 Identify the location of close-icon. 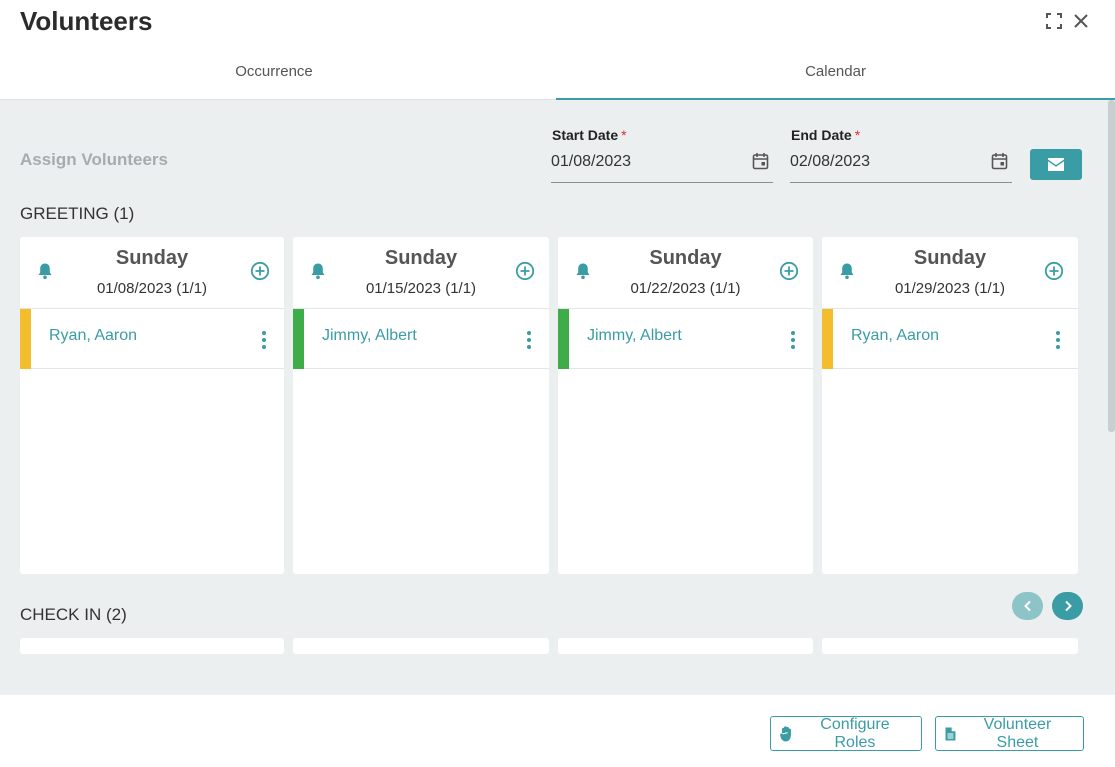
(1081, 21).